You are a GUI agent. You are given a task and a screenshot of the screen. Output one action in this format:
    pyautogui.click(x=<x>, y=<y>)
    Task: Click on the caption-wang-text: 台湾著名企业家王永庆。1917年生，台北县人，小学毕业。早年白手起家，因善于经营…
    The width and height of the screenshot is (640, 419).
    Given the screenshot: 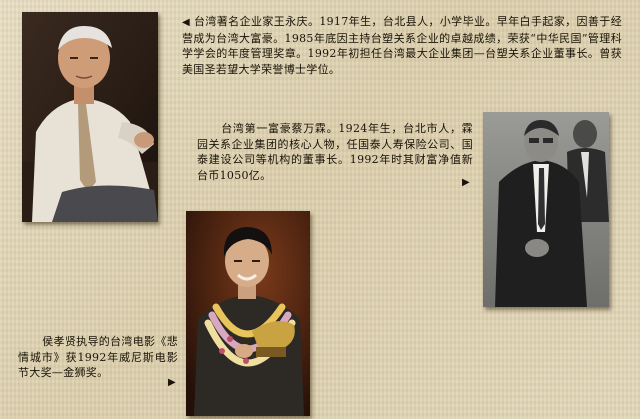 What is the action you would take?
    pyautogui.click(x=402, y=45)
    